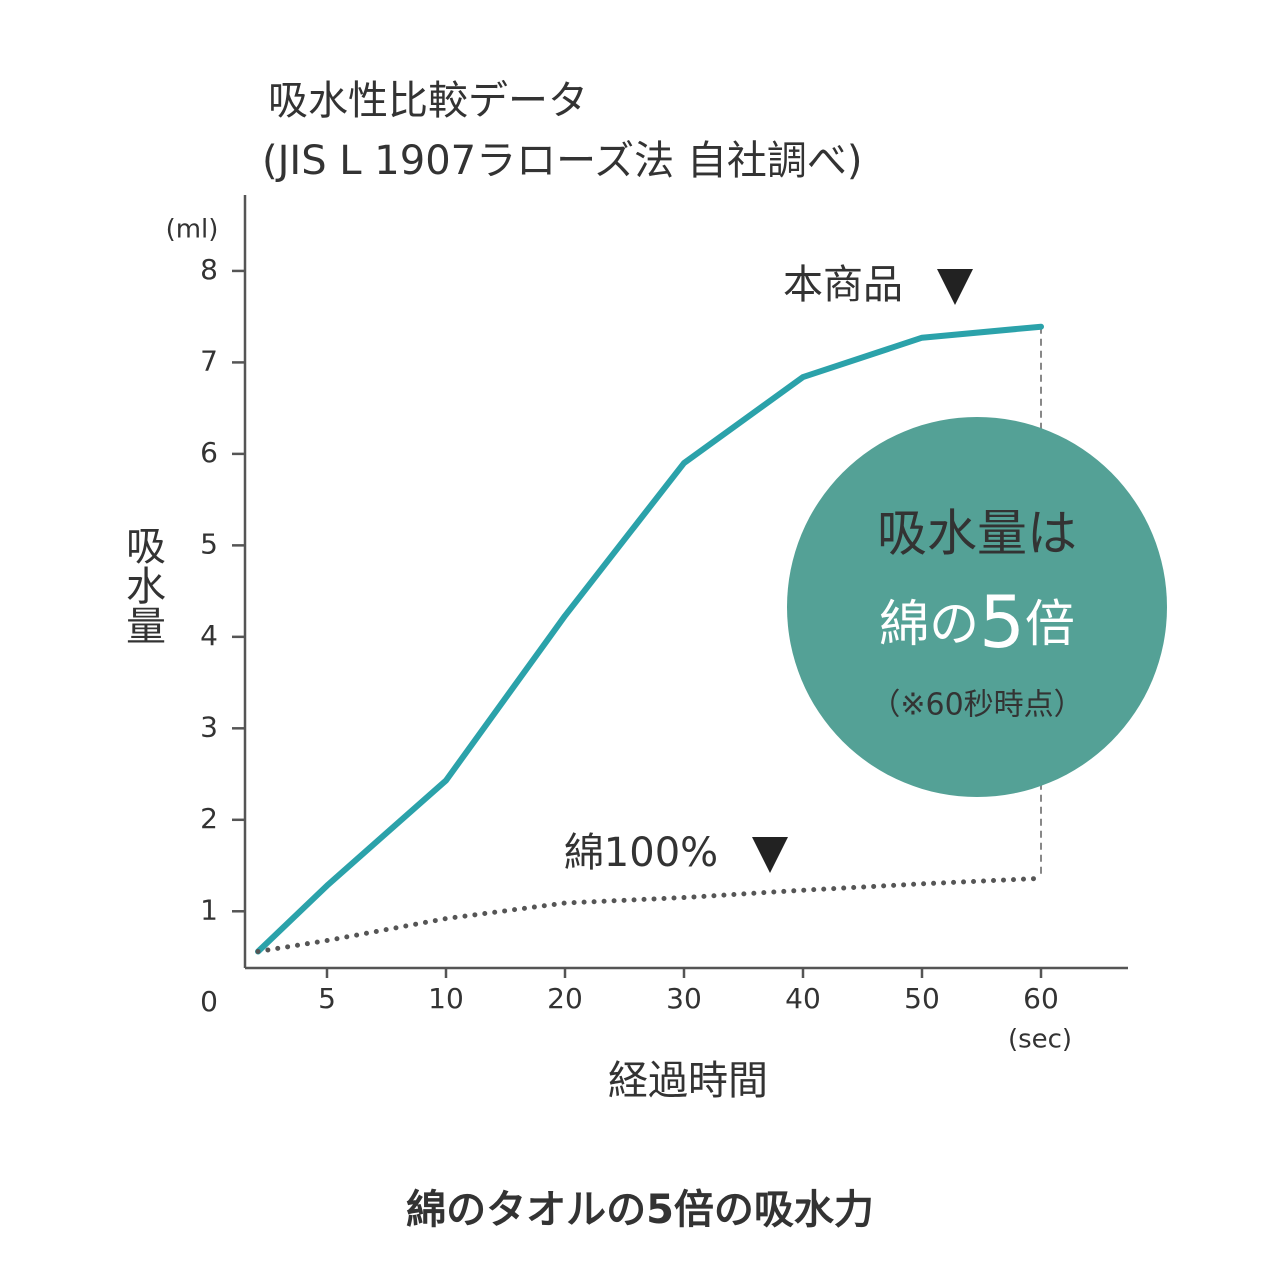 Image resolution: width=1280 pixels, height=1280 pixels. Describe the element at coordinates (1040, 1040) in the screenshot. I see `x-unit: (sec)` at that location.